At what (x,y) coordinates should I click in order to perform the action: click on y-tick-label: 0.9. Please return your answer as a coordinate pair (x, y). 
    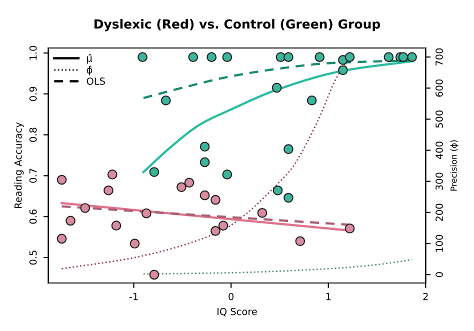
    Looking at the image, I should click on (33, 93).